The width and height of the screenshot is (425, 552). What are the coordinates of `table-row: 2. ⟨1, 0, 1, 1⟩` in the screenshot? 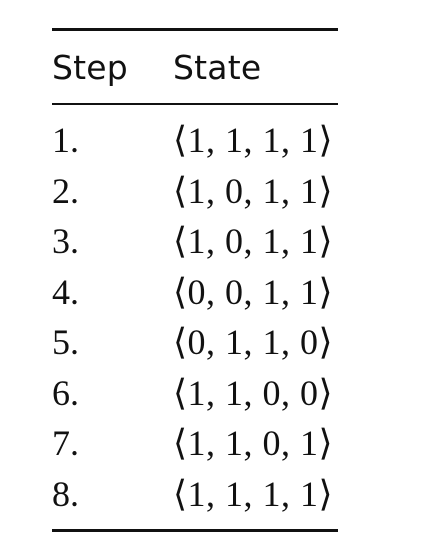 It's located at (195, 191).